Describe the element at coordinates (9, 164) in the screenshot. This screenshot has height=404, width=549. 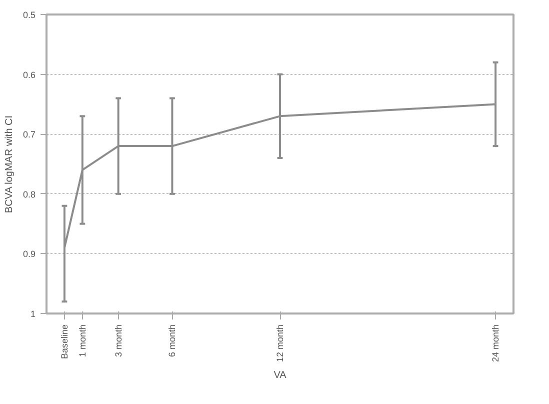
I see `y-axis-title: BCVA logMAR with CI` at that location.